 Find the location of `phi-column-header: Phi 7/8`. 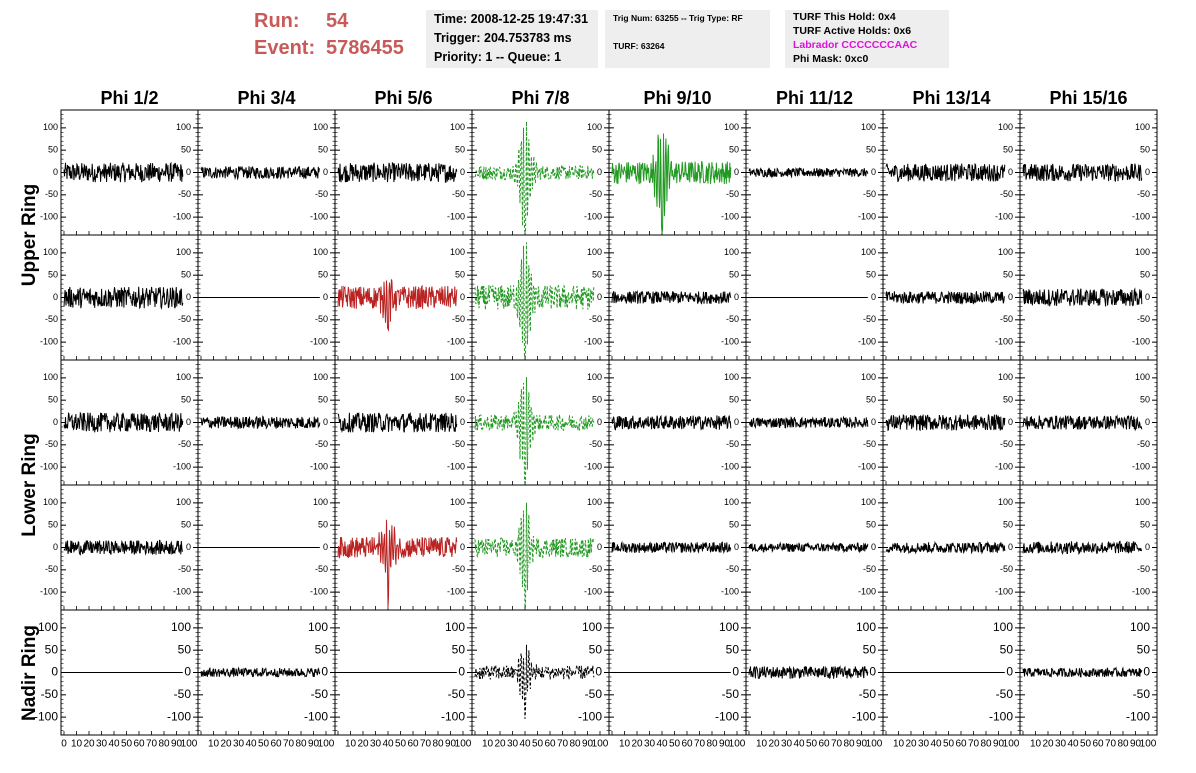

phi-column-header: Phi 7/8 is located at coordinates (540, 98).